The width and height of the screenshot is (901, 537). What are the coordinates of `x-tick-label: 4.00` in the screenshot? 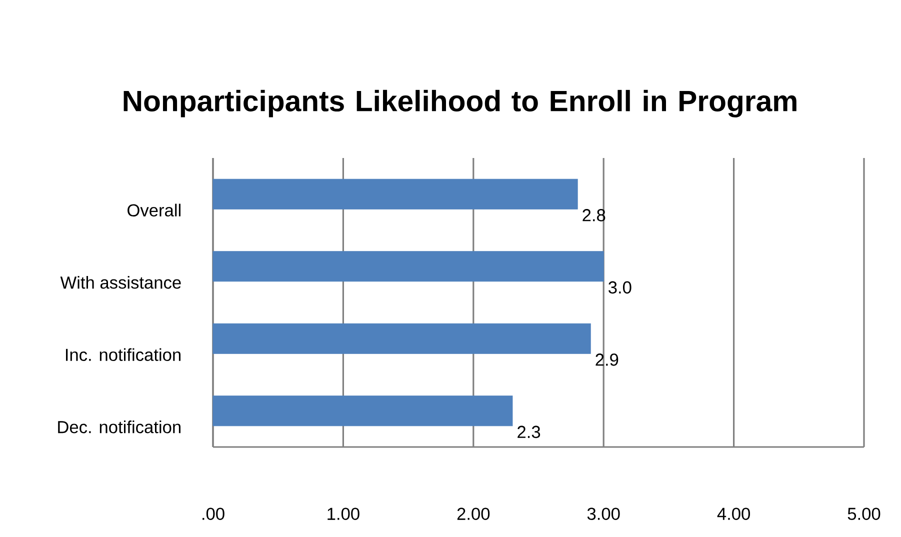 It's located at (733, 514).